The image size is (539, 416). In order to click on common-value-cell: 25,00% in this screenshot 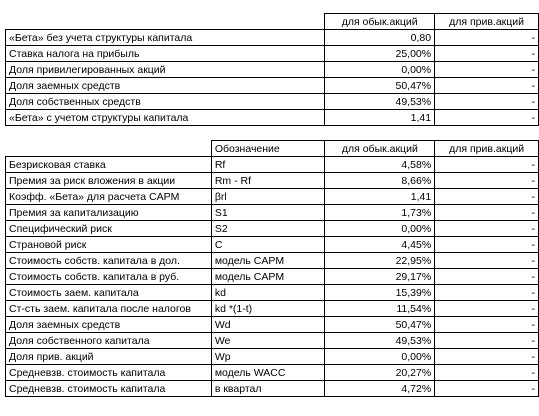, I will do `click(380, 53)`.